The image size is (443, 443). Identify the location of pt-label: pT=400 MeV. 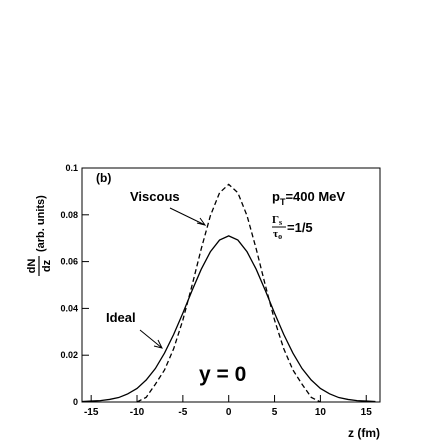
(308, 198).